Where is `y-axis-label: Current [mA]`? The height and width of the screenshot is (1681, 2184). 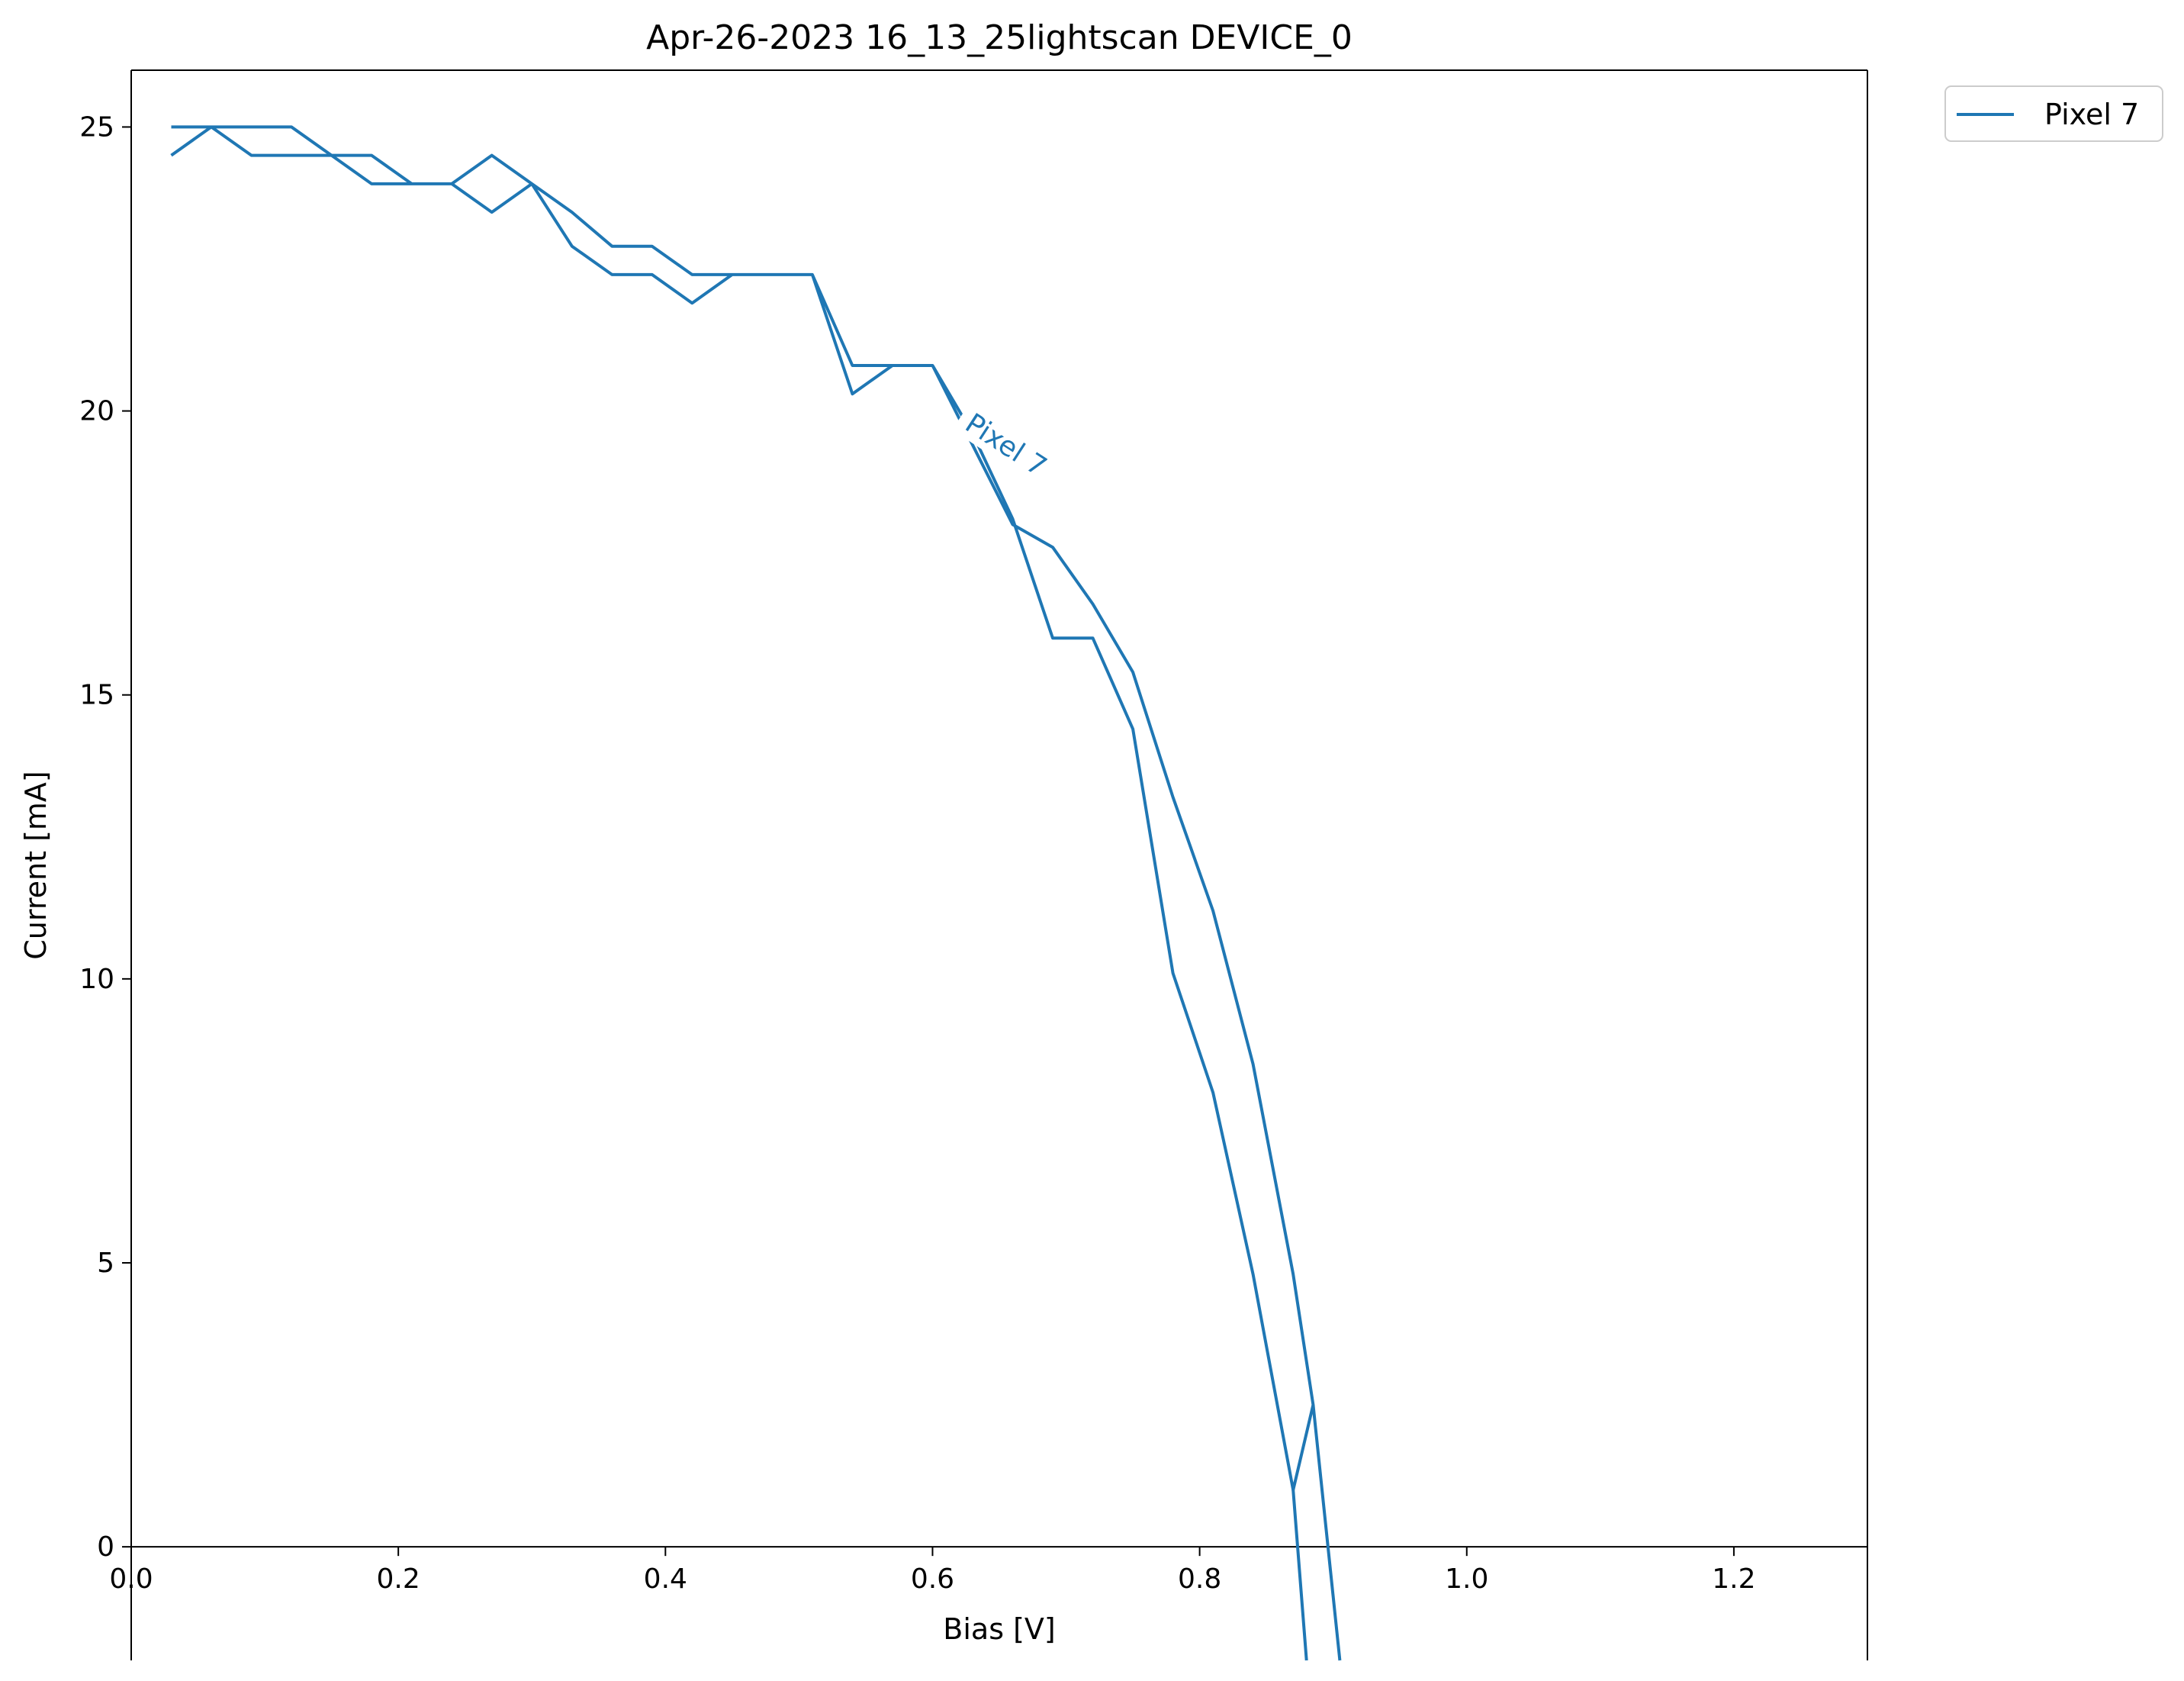 y-axis-label: Current [mA] is located at coordinates (36, 865).